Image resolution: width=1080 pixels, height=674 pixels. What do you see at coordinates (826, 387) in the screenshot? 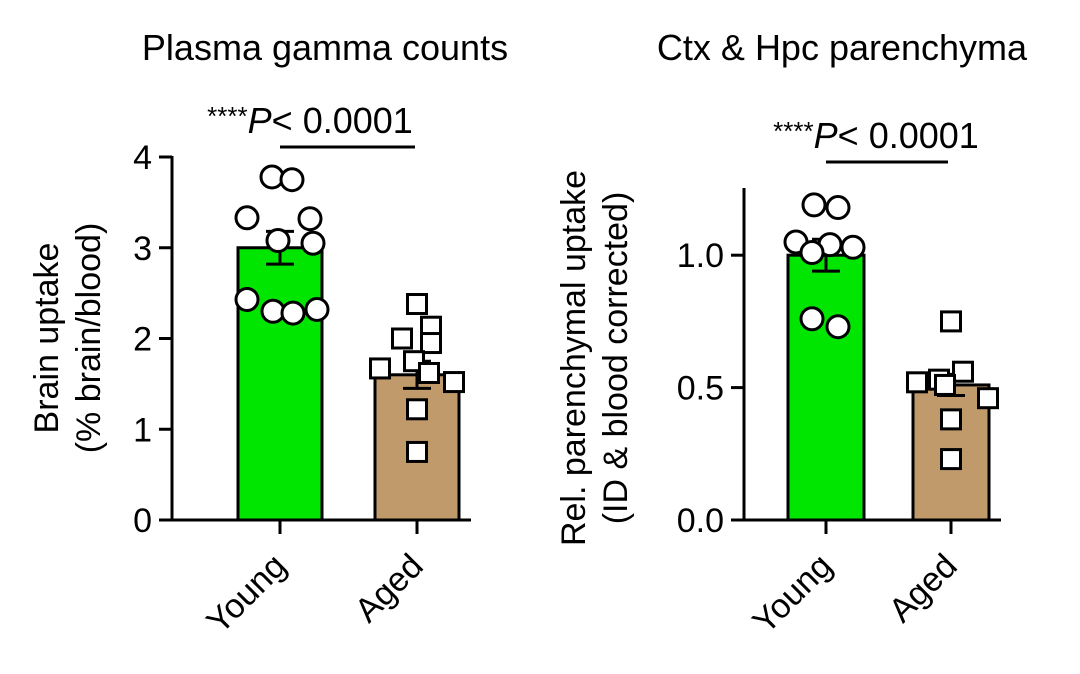
I see `bar-young` at bounding box center [826, 387].